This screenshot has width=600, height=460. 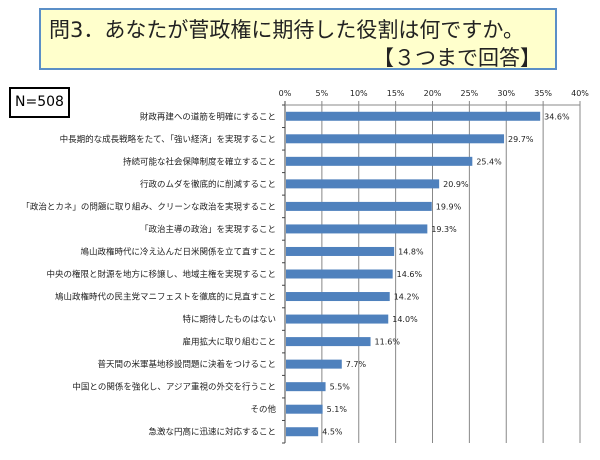 What do you see at coordinates (199, 161) in the screenshot?
I see `category-label: 持続可能な社会保障制度を確立すること` at bounding box center [199, 161].